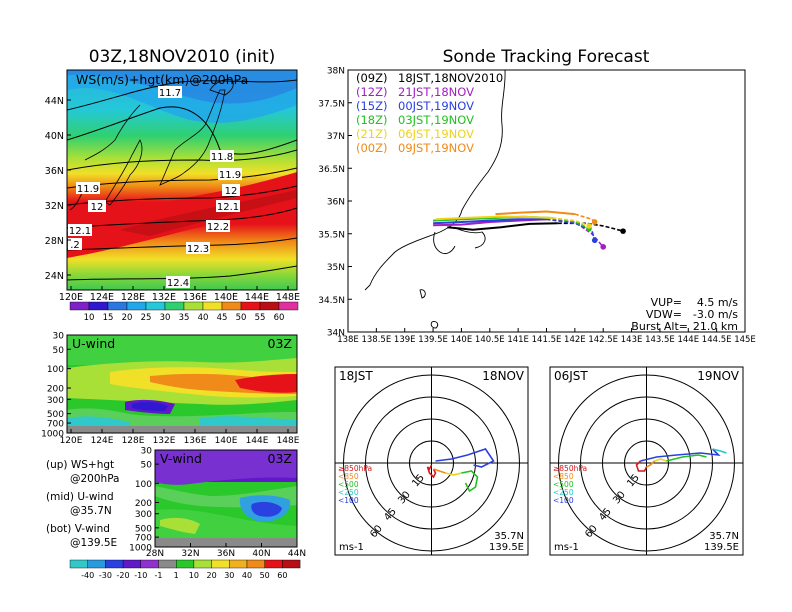 This screenshot has height=612, width=792. What do you see at coordinates (436, 134) in the screenshot?
I see `svg-text: 06JST,19NOV` at bounding box center [436, 134].